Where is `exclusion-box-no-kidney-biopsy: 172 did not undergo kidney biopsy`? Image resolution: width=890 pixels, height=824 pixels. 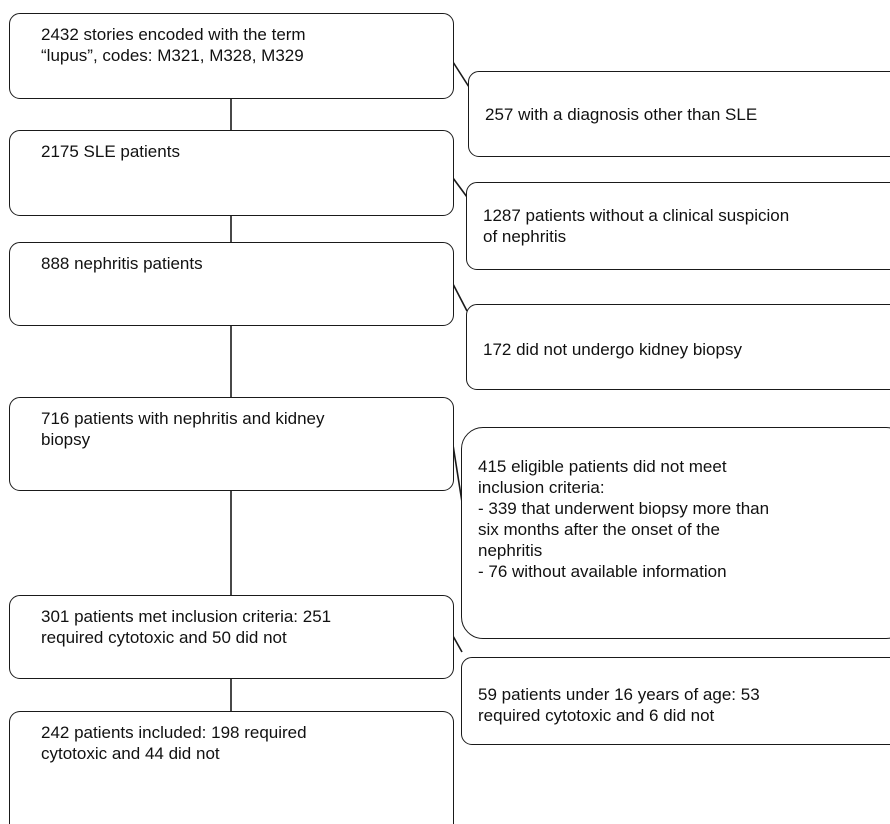
exclusion-box-no-kidney-biopsy: 172 did not undergo kidney biopsy is located at coordinates (678, 347).